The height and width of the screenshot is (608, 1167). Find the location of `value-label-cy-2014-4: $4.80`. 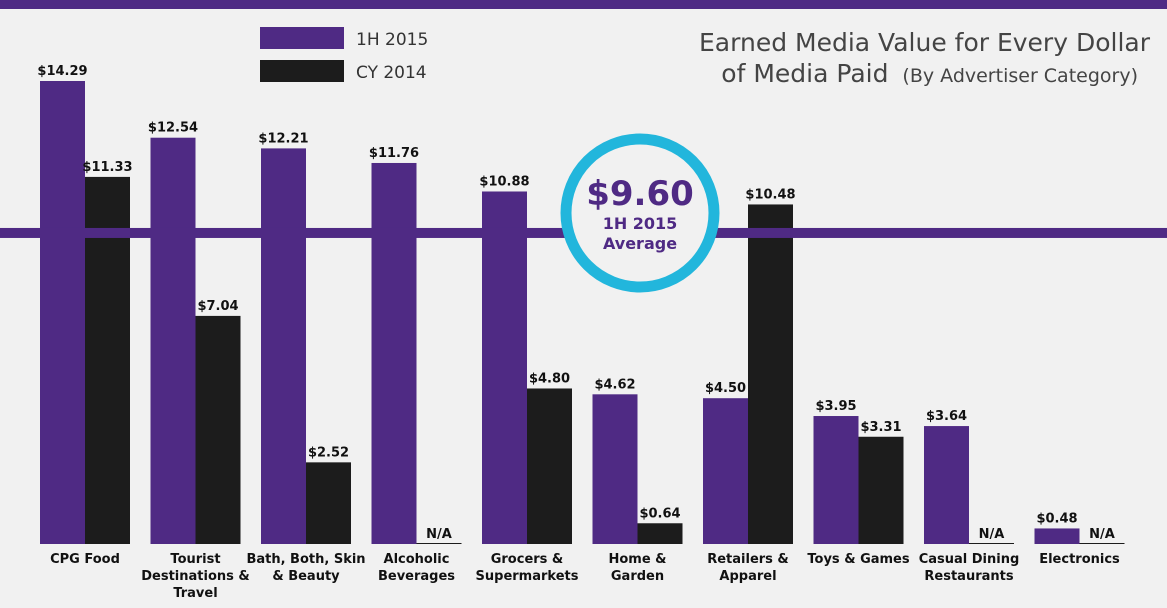

value-label-cy-2014-4: $4.80 is located at coordinates (549, 378).